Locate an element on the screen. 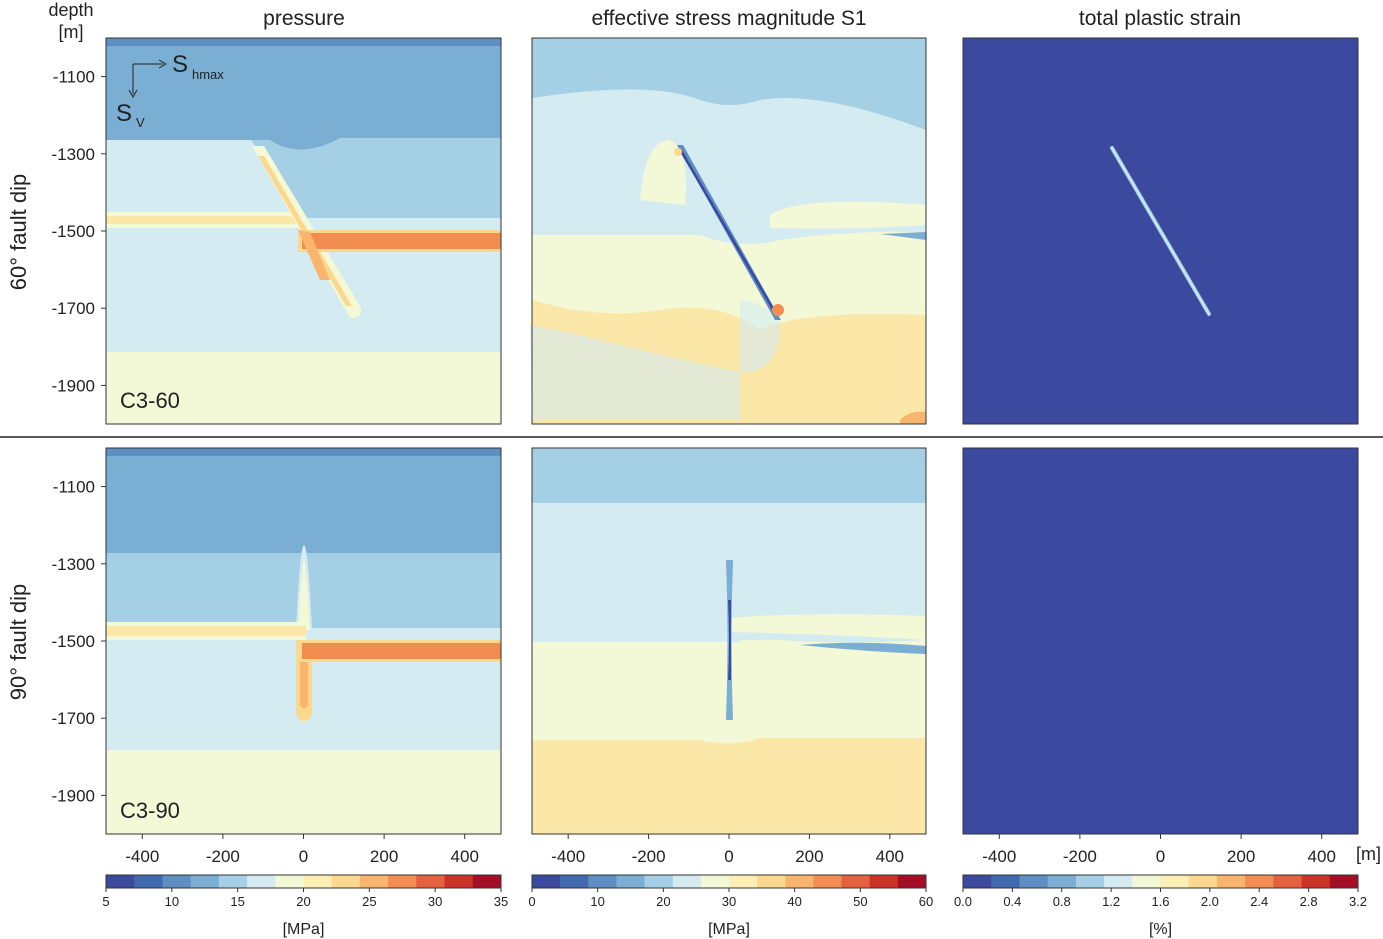 Image resolution: width=1383 pixels, height=939 pixels. row-label-90: 90° fault dip is located at coordinates (18, 642).